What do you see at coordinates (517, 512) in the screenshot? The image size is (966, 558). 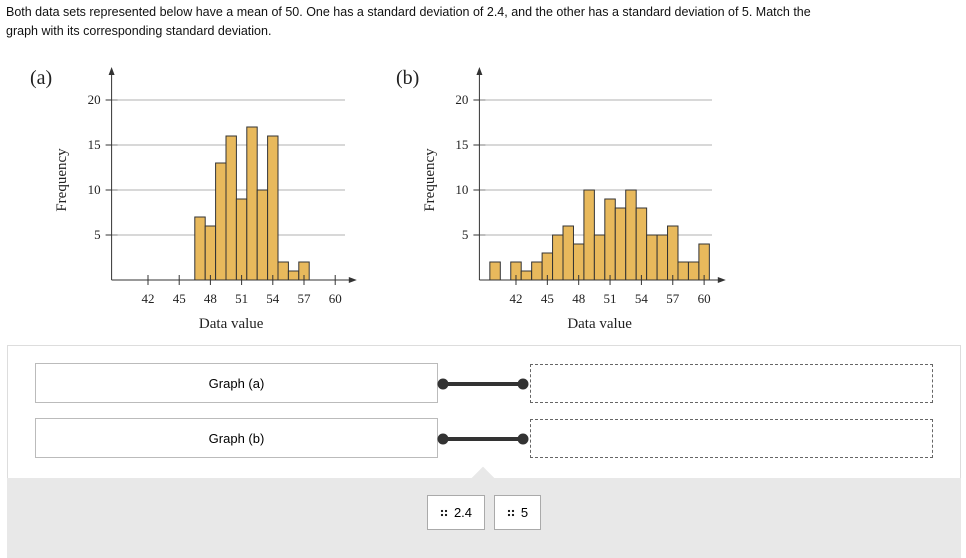 I see `option-chip: 5` at bounding box center [517, 512].